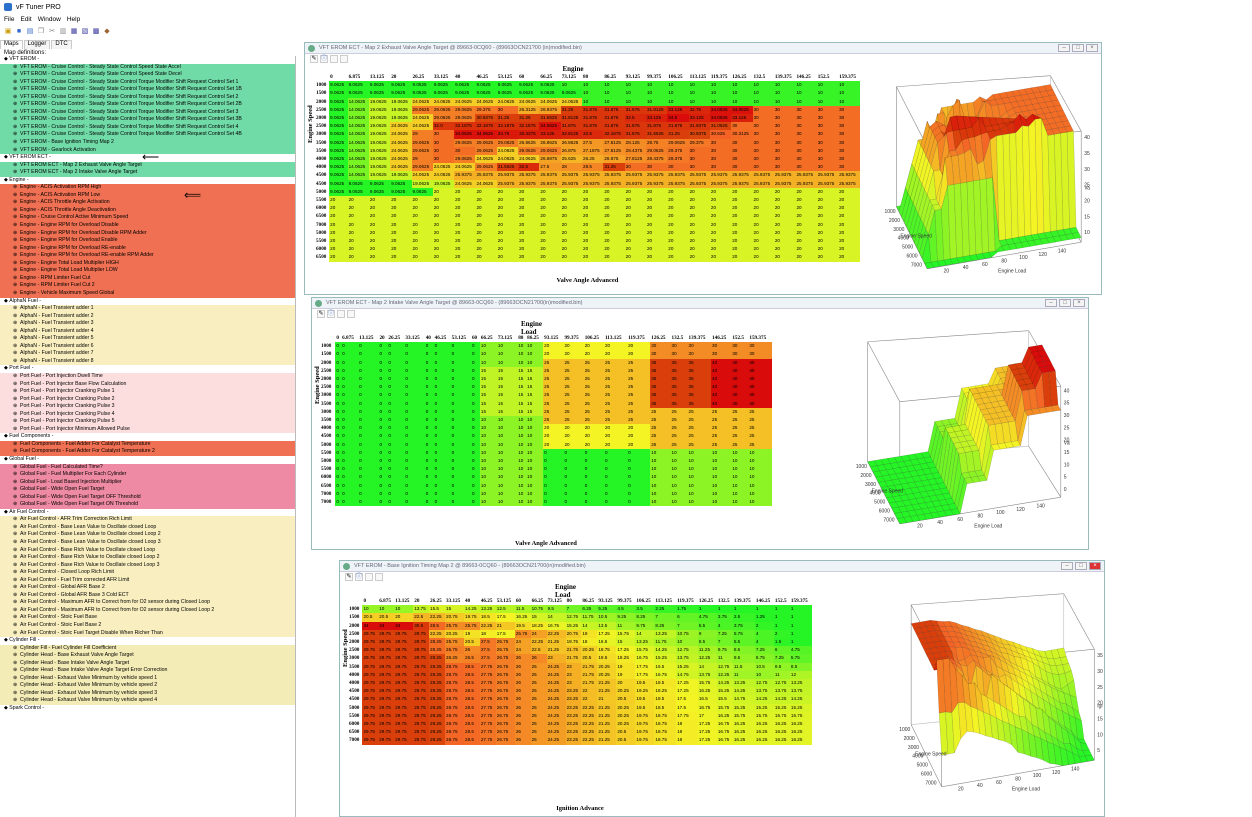 This screenshot has height=817, width=1252. Describe the element at coordinates (107, 31) in the screenshot. I see `plugin-icon: ◆` at that location.